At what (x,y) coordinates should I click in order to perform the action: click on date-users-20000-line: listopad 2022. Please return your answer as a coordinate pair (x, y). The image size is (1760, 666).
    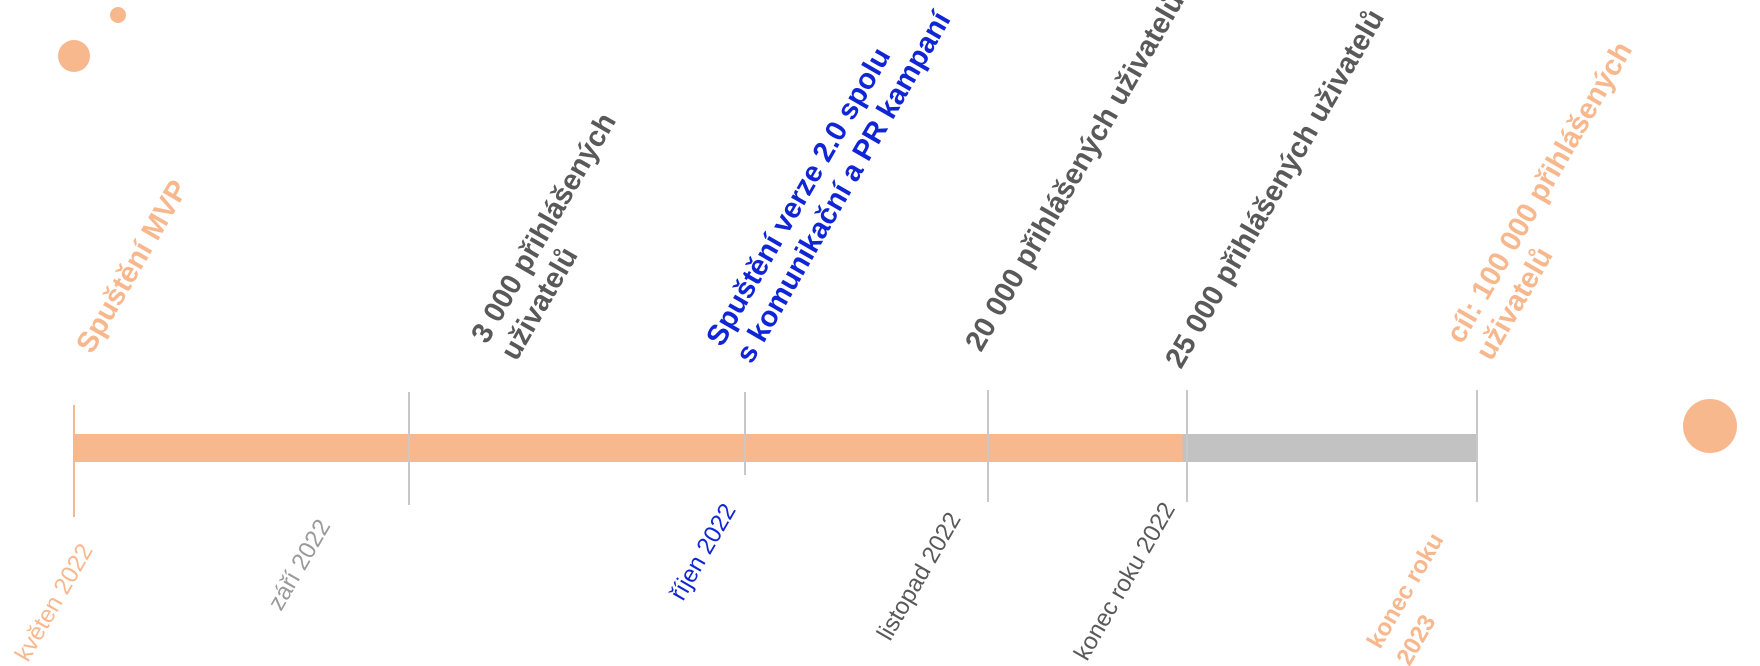
    Looking at the image, I should click on (919, 576).